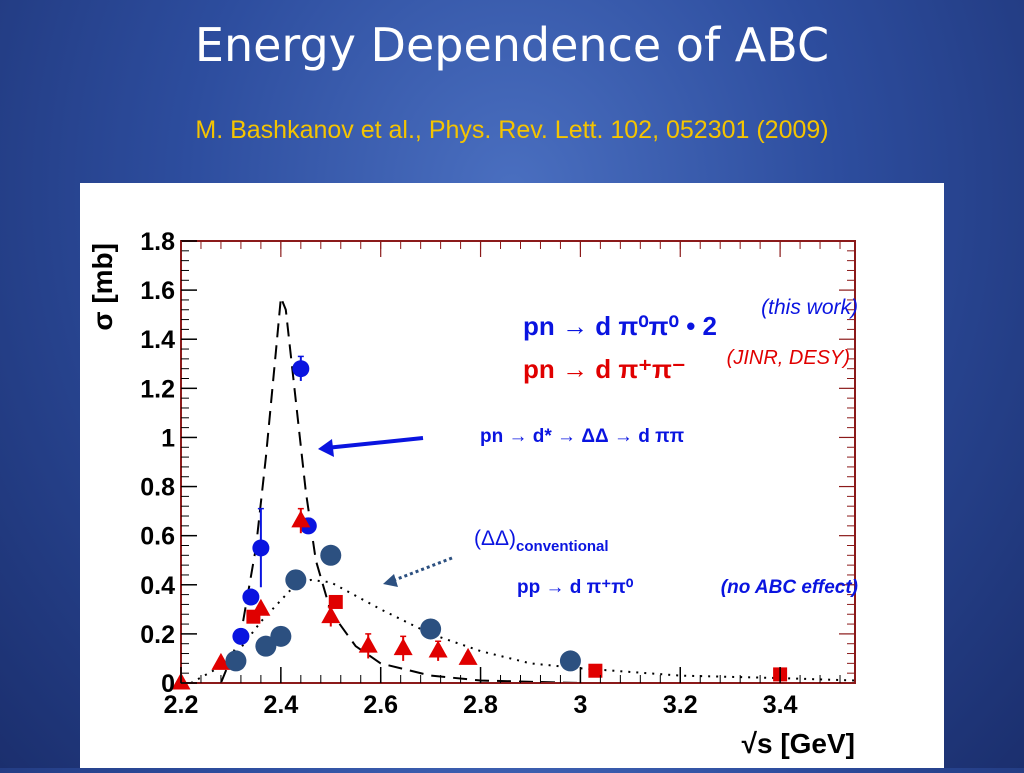  What do you see at coordinates (541, 541) in the screenshot?
I see `conventional-label: (ΔΔ)conventional` at bounding box center [541, 541].